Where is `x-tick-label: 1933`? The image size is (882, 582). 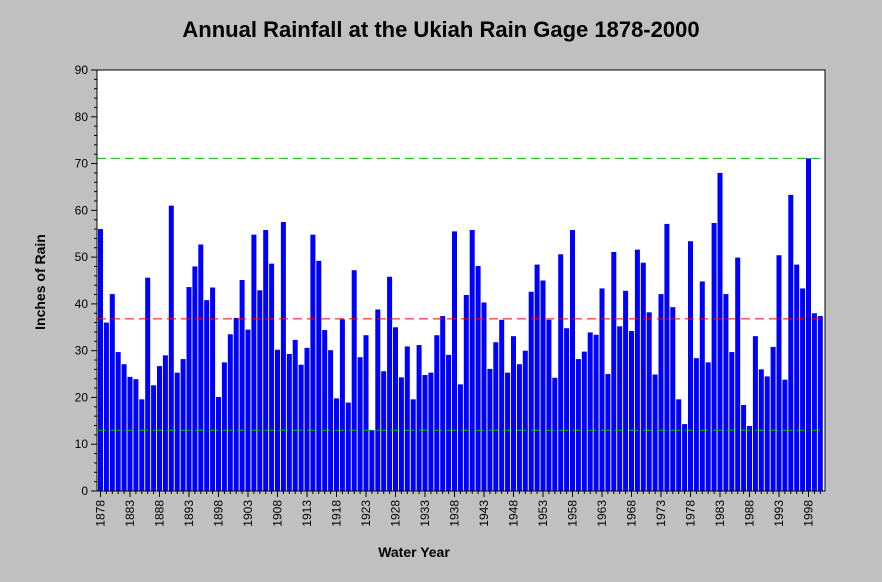 x-tick-label: 1933 is located at coordinates (425, 513).